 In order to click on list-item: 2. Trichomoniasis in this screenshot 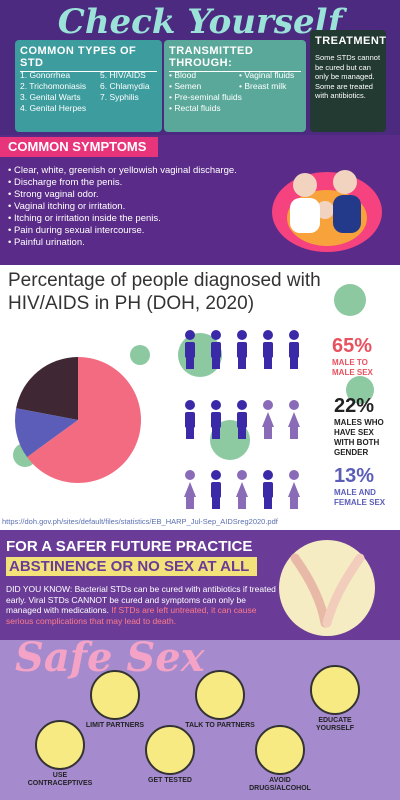, I will do `click(53, 86)`.